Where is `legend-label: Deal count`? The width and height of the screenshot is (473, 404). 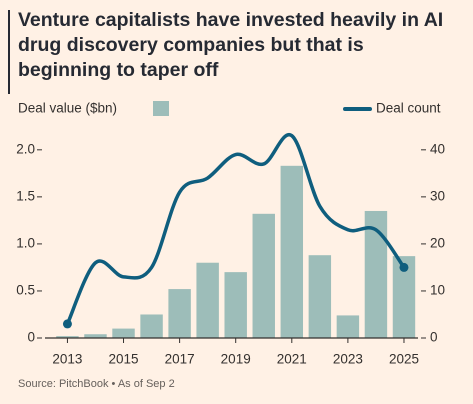 legend-label: Deal count is located at coordinates (408, 108).